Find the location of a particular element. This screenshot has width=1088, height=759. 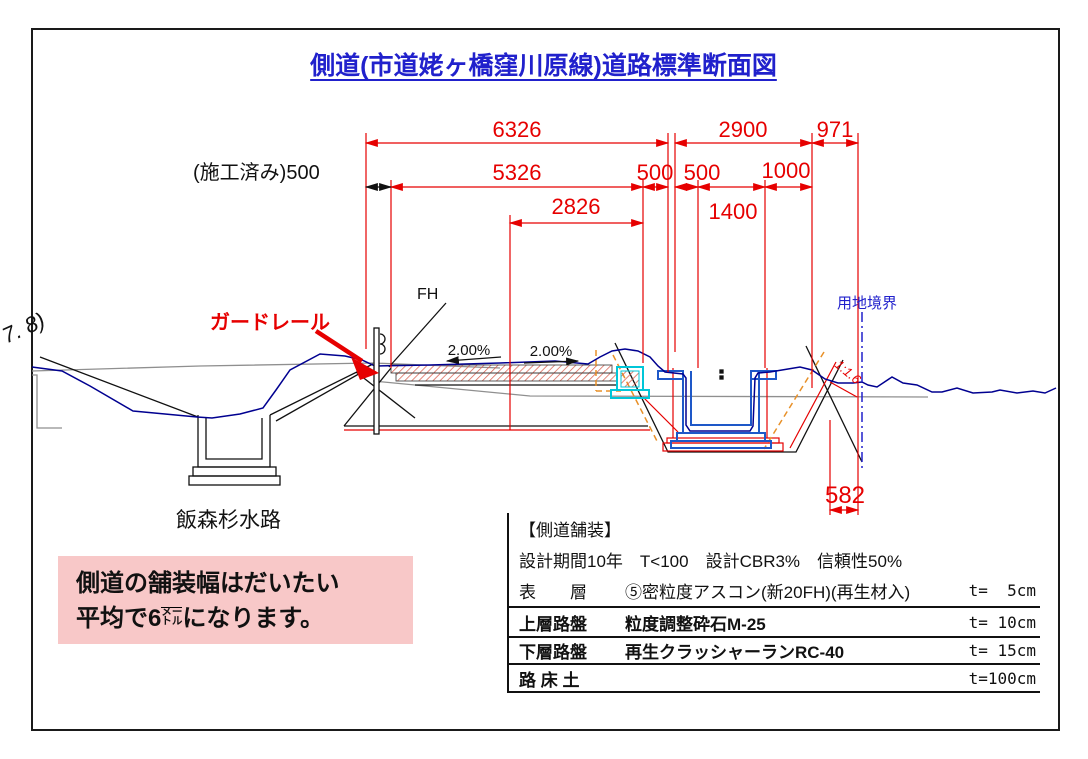

ground-line is located at coordinates (544, 390).